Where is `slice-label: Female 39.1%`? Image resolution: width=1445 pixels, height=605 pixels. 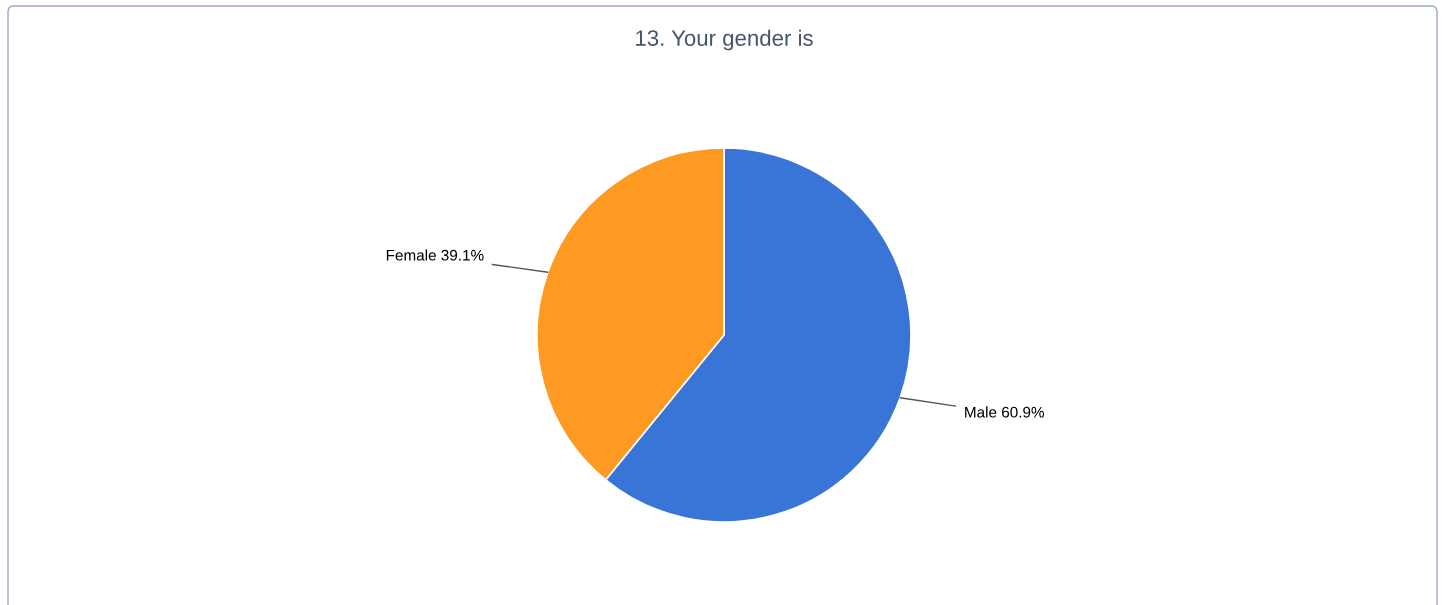 slice-label: Female 39.1% is located at coordinates (435, 255).